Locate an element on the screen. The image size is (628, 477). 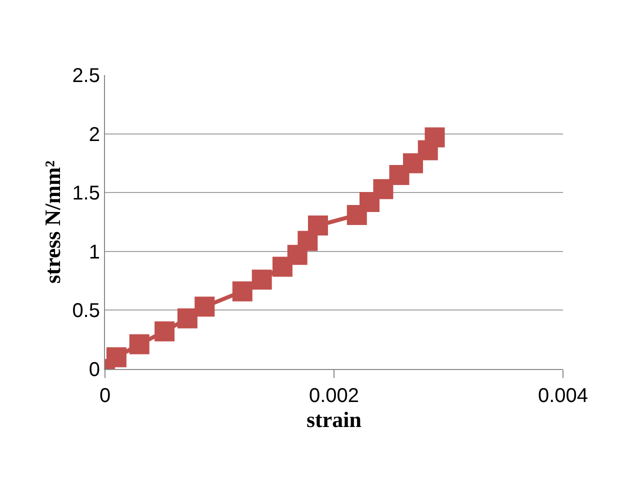
y-tick-label: 2.5 is located at coordinates (86, 76).